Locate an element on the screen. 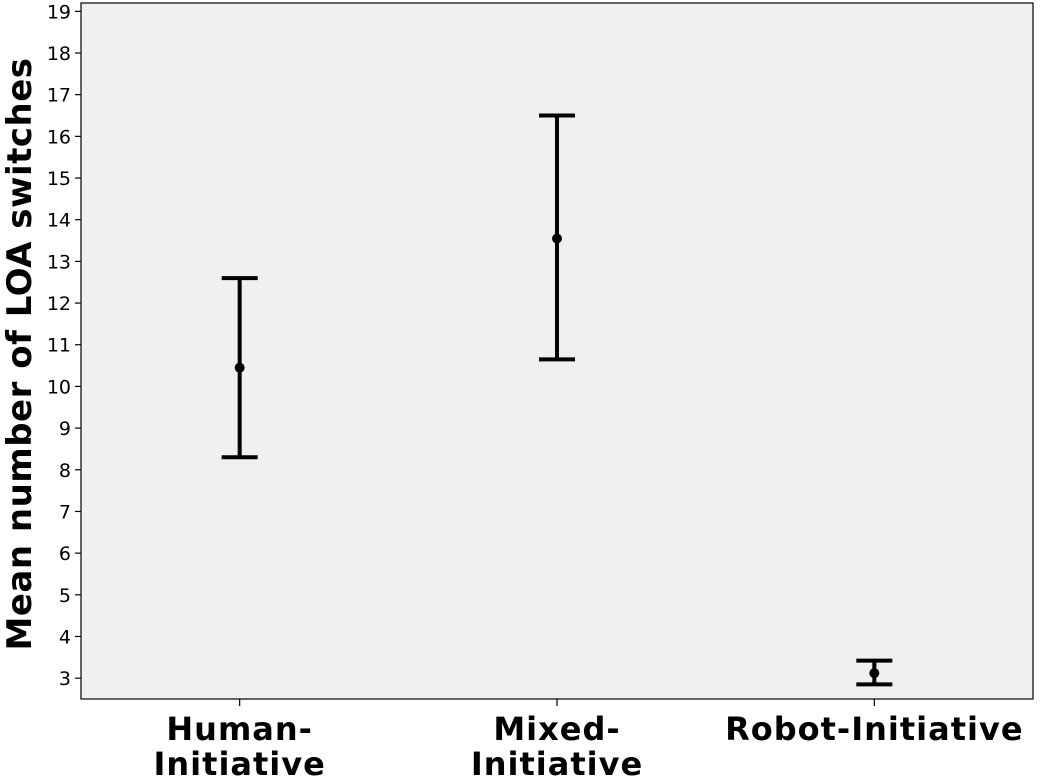  y-tick-label: 8 is located at coordinates (65, 471).